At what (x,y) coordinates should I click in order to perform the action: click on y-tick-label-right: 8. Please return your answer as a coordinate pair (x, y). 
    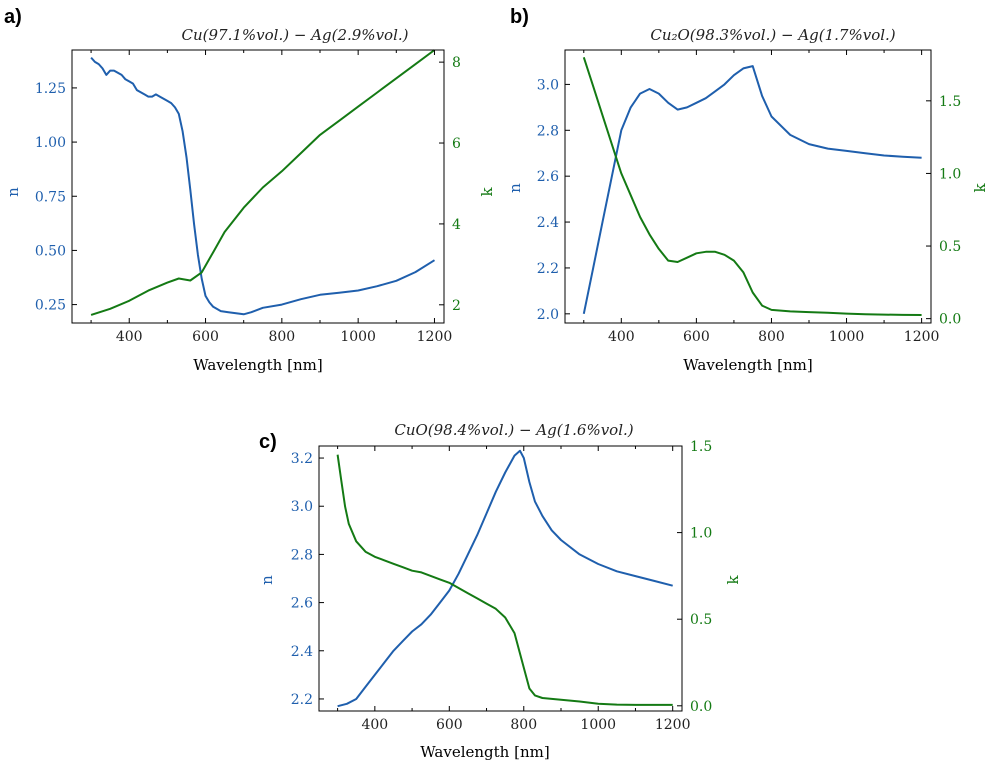
    Looking at the image, I should click on (456, 63).